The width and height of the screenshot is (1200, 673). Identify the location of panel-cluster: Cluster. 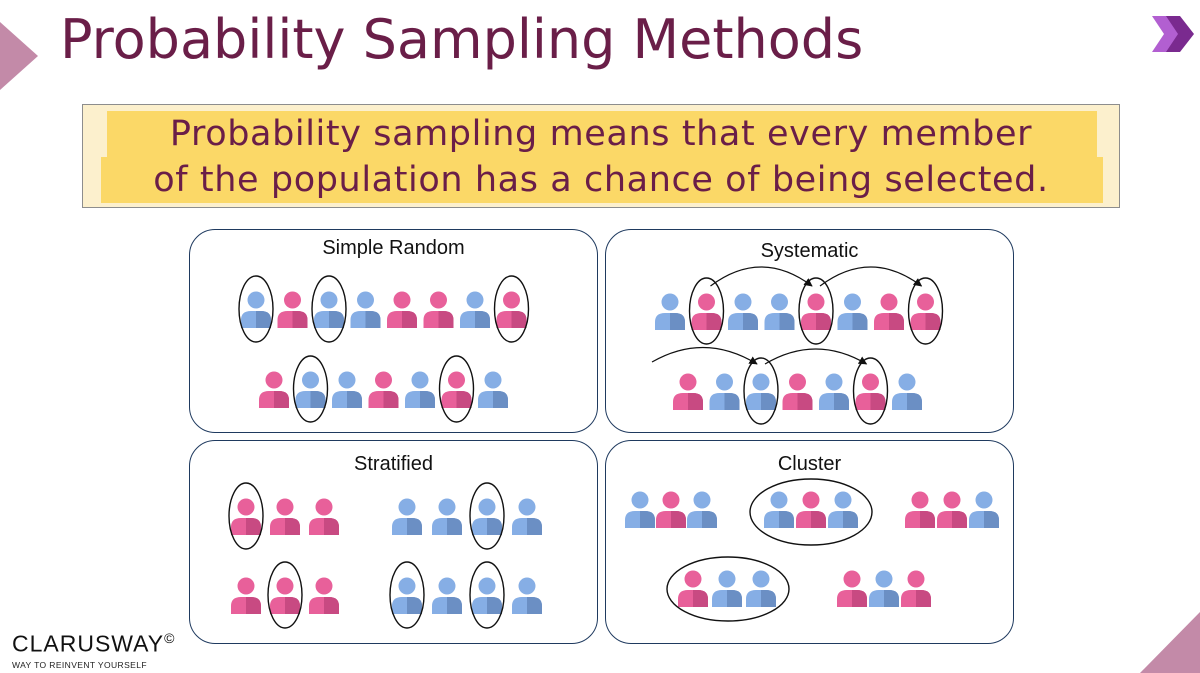
(809, 542).